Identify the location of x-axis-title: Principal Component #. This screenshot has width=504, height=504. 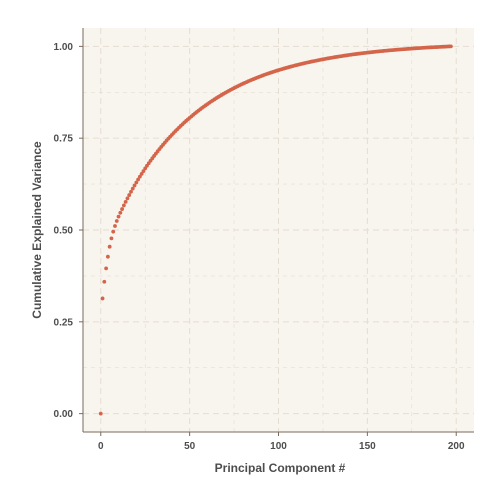
(280, 468).